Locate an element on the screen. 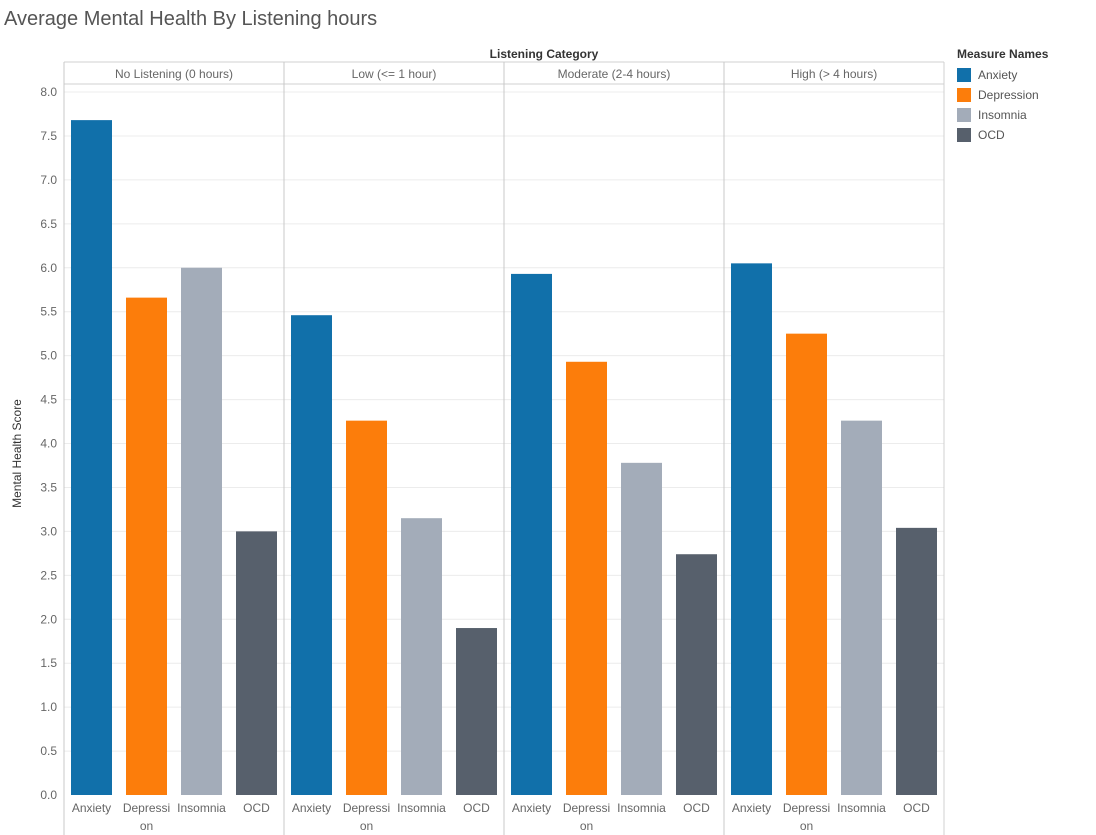 The height and width of the screenshot is (835, 1096). legend-label: Anxiety is located at coordinates (998, 75).